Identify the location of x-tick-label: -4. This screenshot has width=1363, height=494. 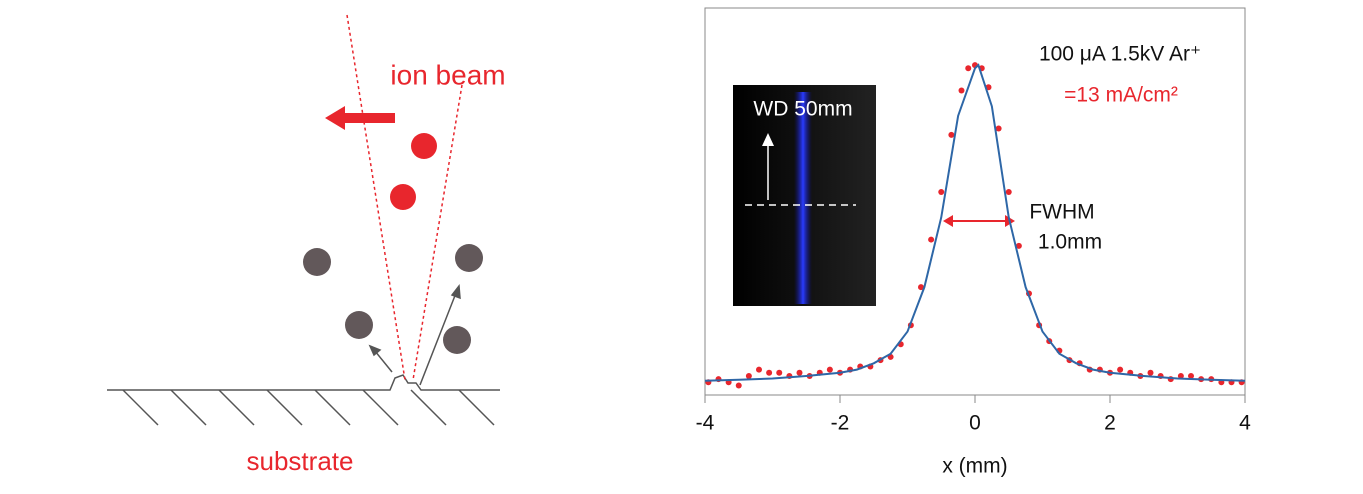
(705, 423).